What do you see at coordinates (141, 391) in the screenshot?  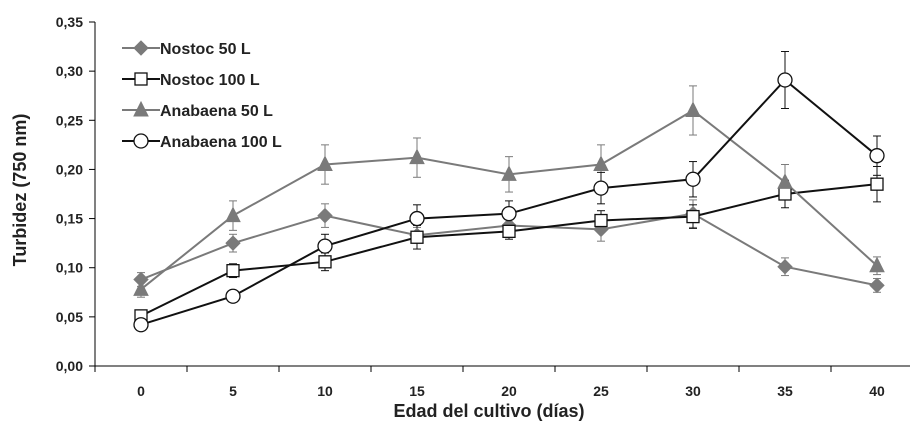 I see `x-tick-label: 0` at bounding box center [141, 391].